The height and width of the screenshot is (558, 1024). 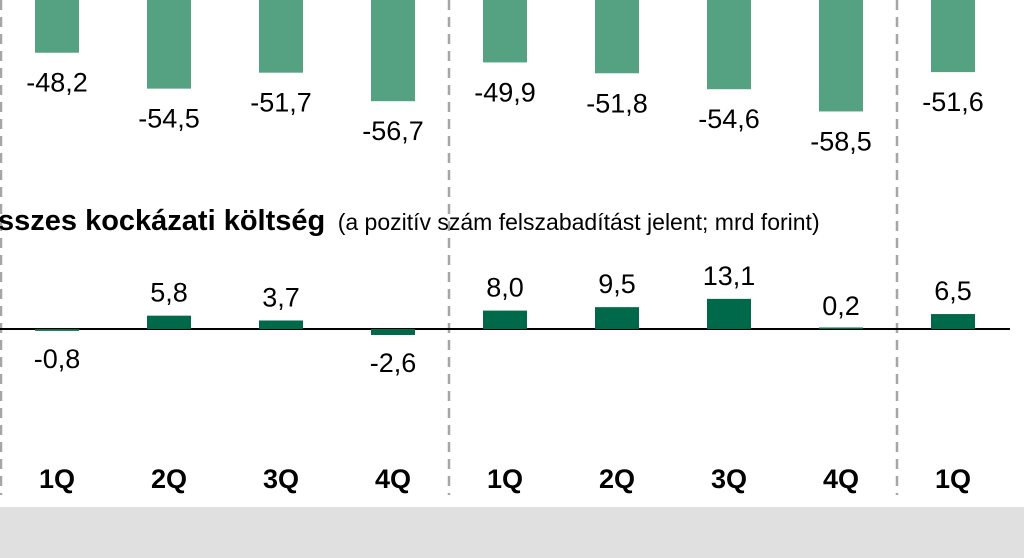 What do you see at coordinates (393, 131) in the screenshot?
I see `top-bar-value-label: -56,7` at bounding box center [393, 131].